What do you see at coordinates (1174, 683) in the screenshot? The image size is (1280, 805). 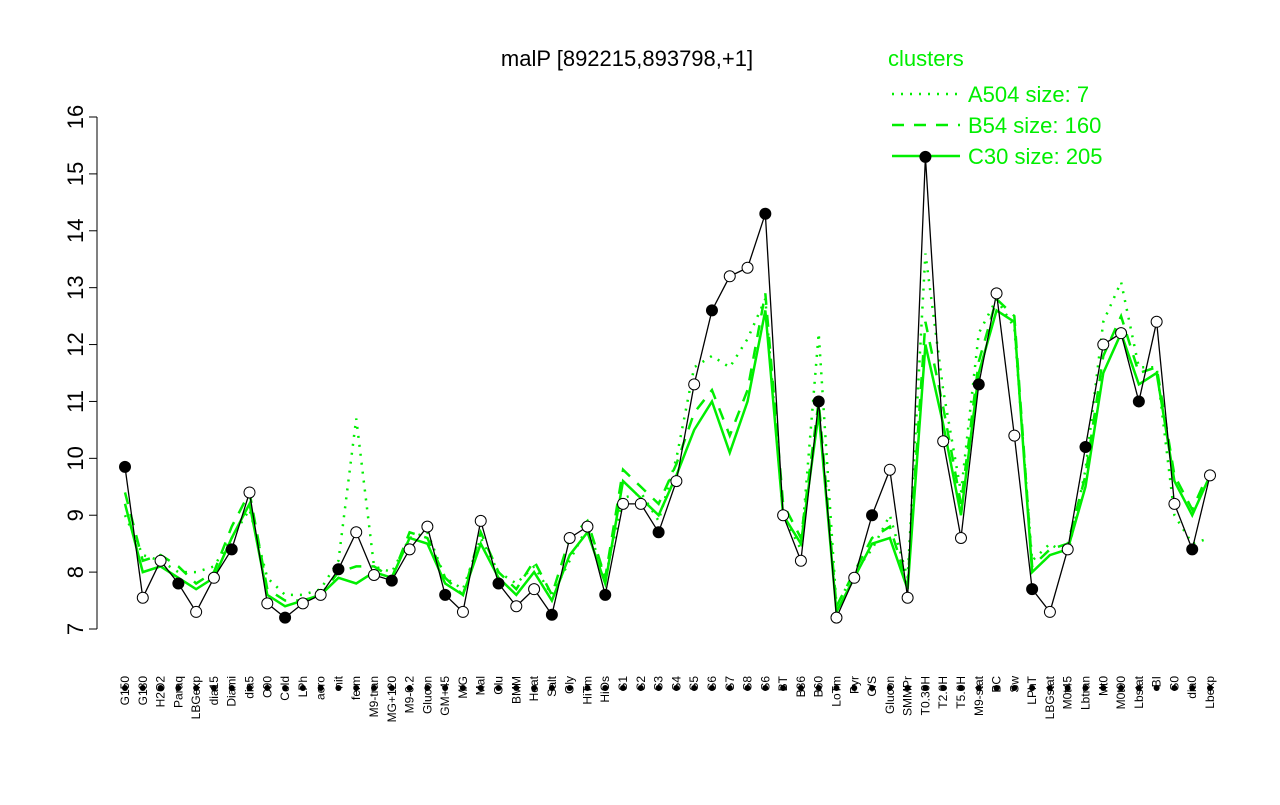 I see `x-tick-label: S0` at bounding box center [1174, 683].